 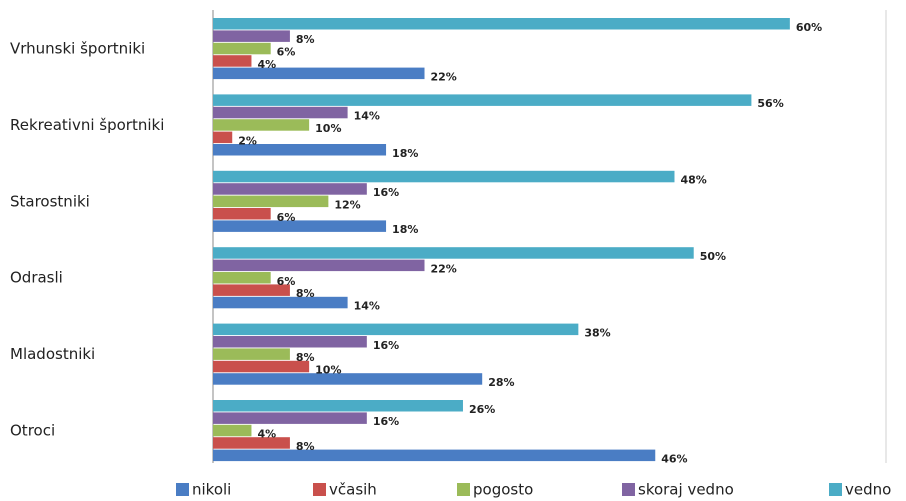 What do you see at coordinates (36, 278) in the screenshot?
I see `category-label: Odrasli` at bounding box center [36, 278].